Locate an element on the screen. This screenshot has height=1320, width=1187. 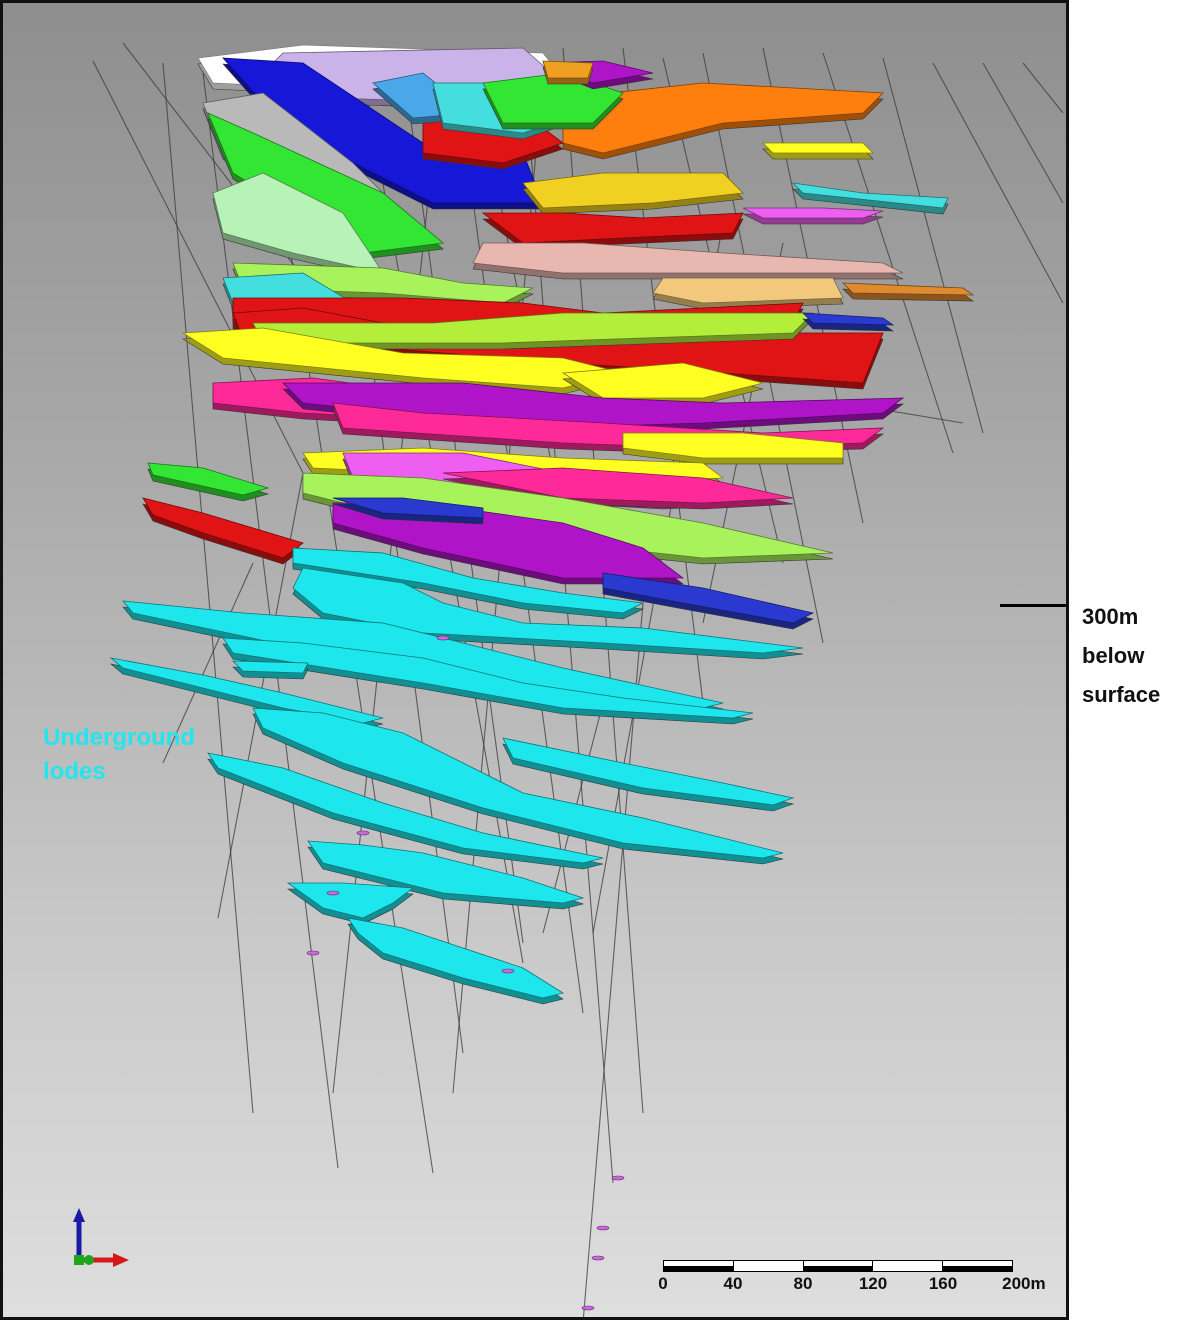
scale-bar-tick-label: 120 is located at coordinates (873, 1283).